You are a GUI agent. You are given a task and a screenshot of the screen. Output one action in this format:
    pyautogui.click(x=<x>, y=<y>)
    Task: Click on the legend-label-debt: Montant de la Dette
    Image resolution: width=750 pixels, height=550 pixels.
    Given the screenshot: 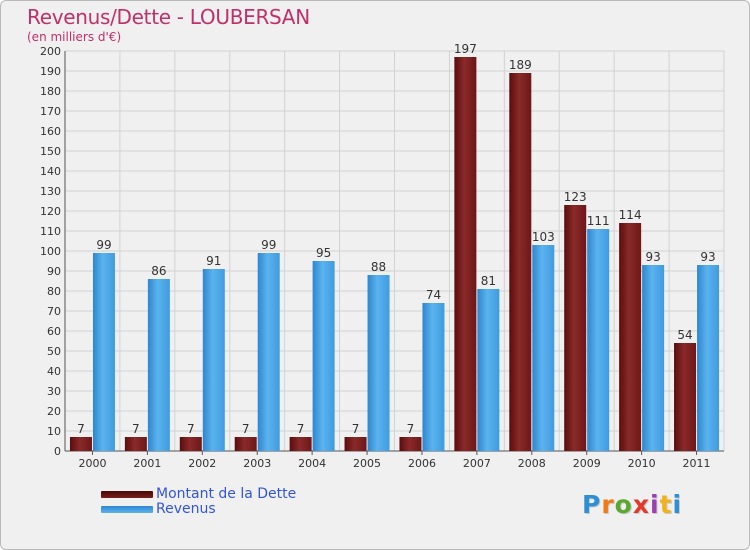 What is the action you would take?
    pyautogui.click(x=226, y=494)
    